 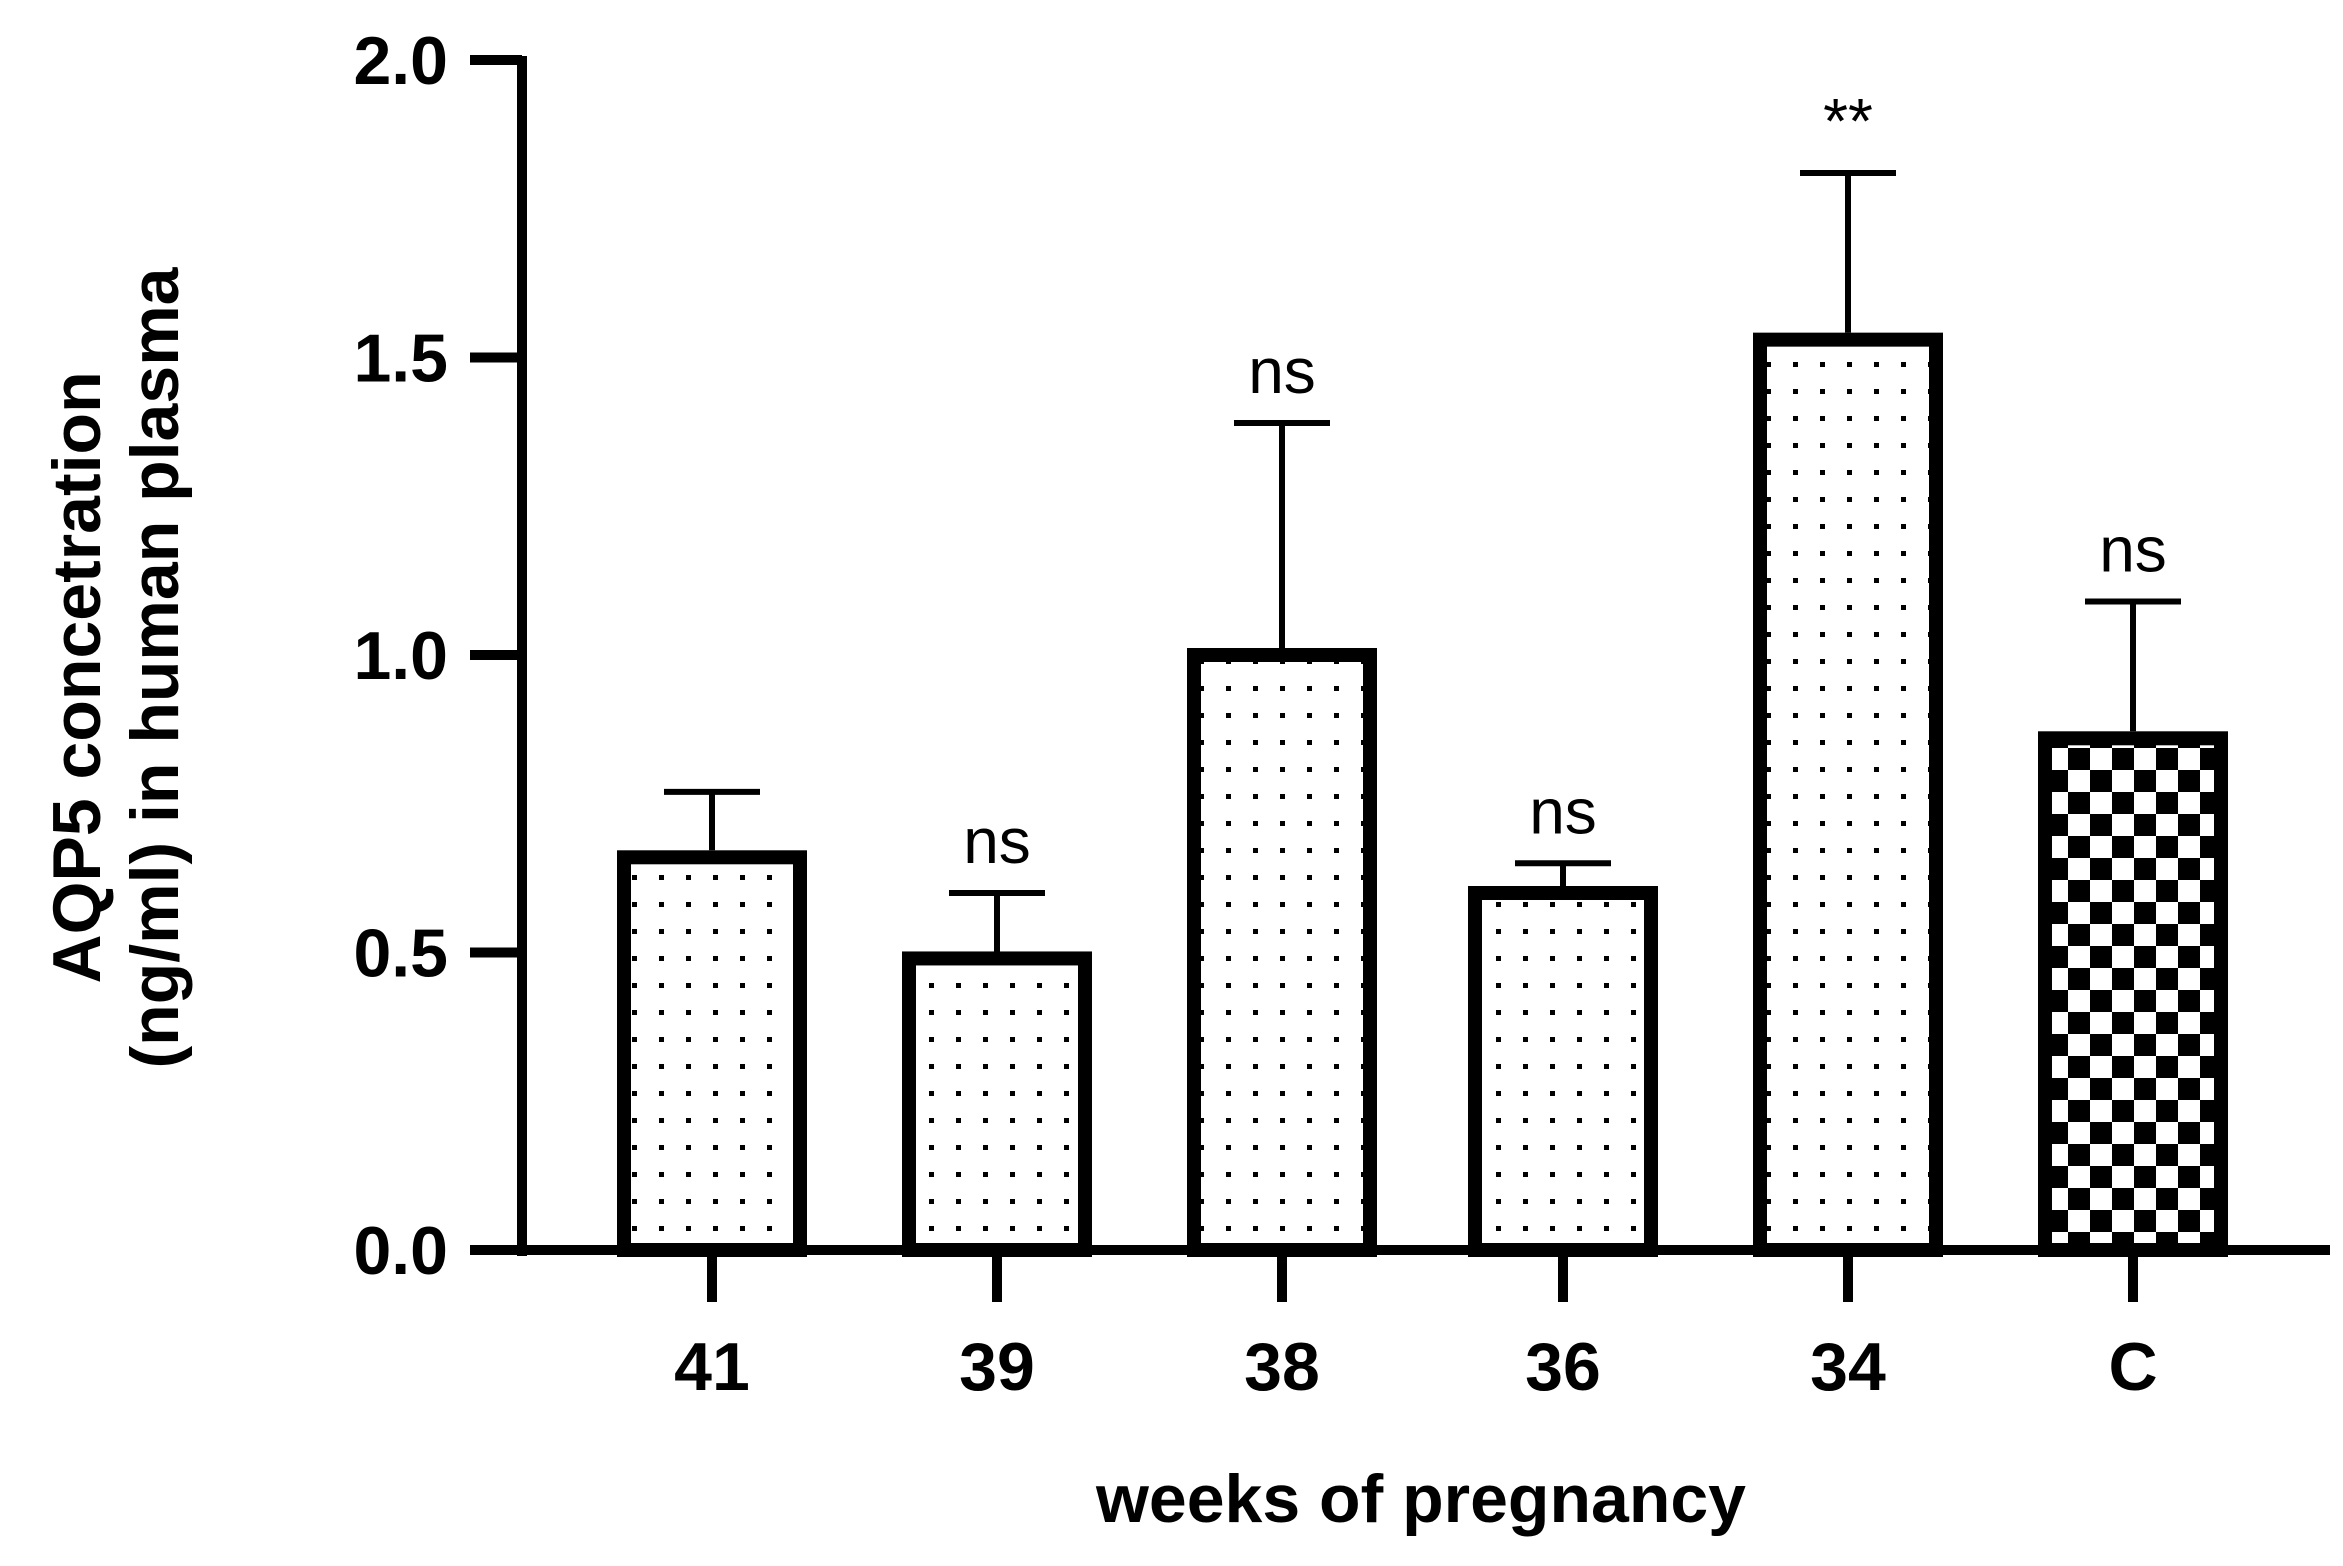 What do you see at coordinates (997, 1367) in the screenshot?
I see `x-tick-label: 39` at bounding box center [997, 1367].